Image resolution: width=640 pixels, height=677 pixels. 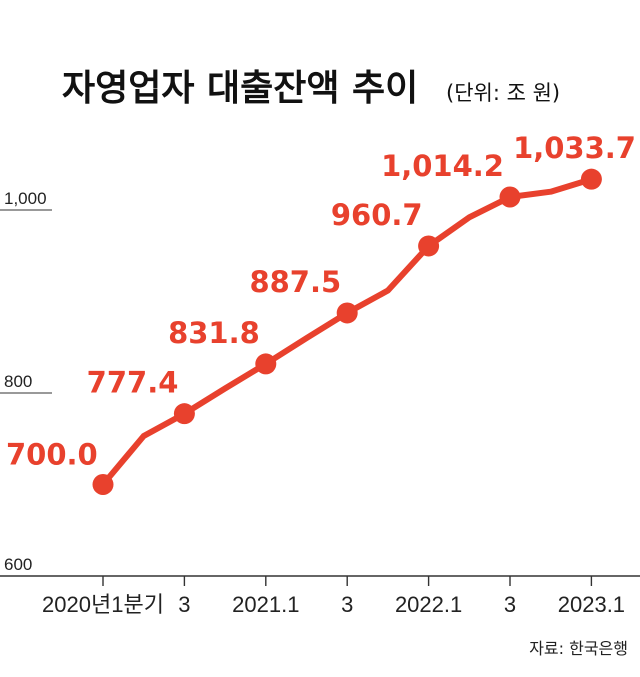 I want to click on data-label: 700.0, so click(x=52, y=455).